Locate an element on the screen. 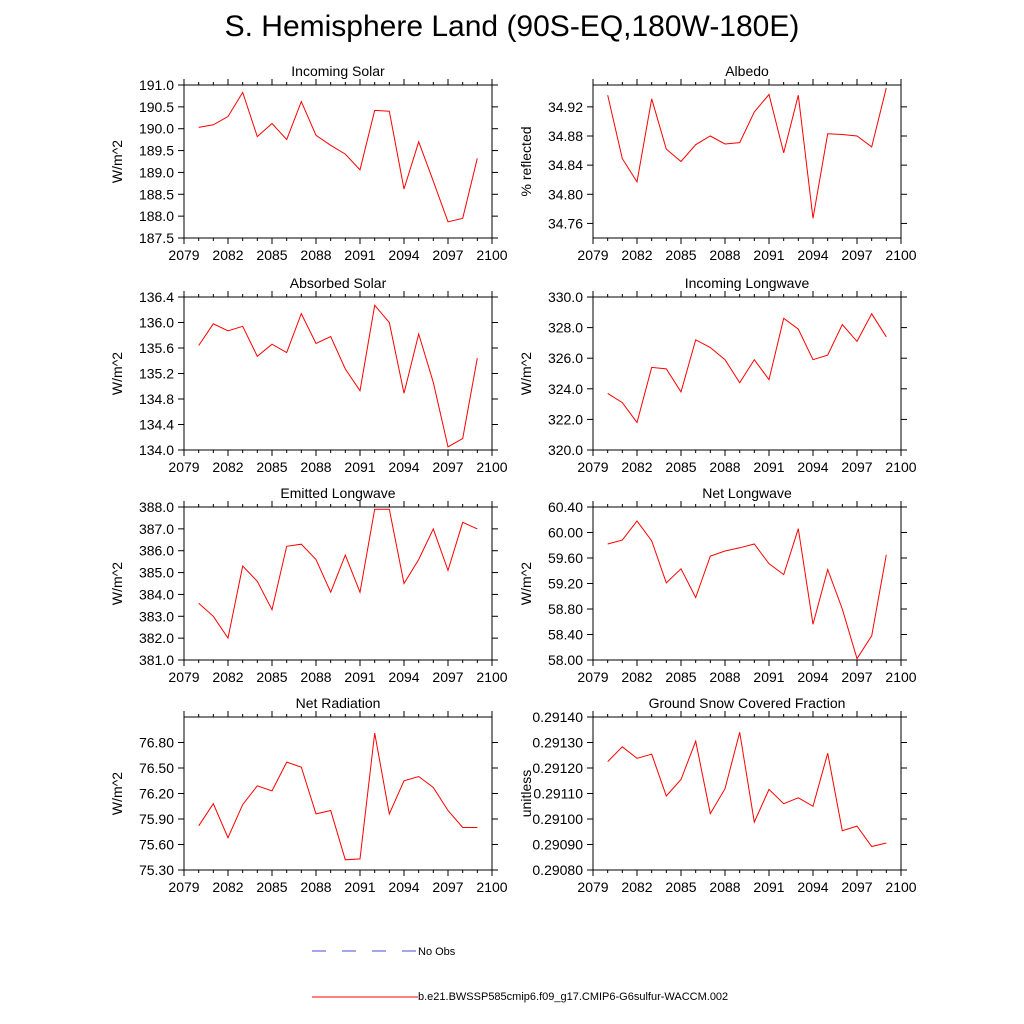  chart-title: Incoming Longwave is located at coordinates (747, 283).